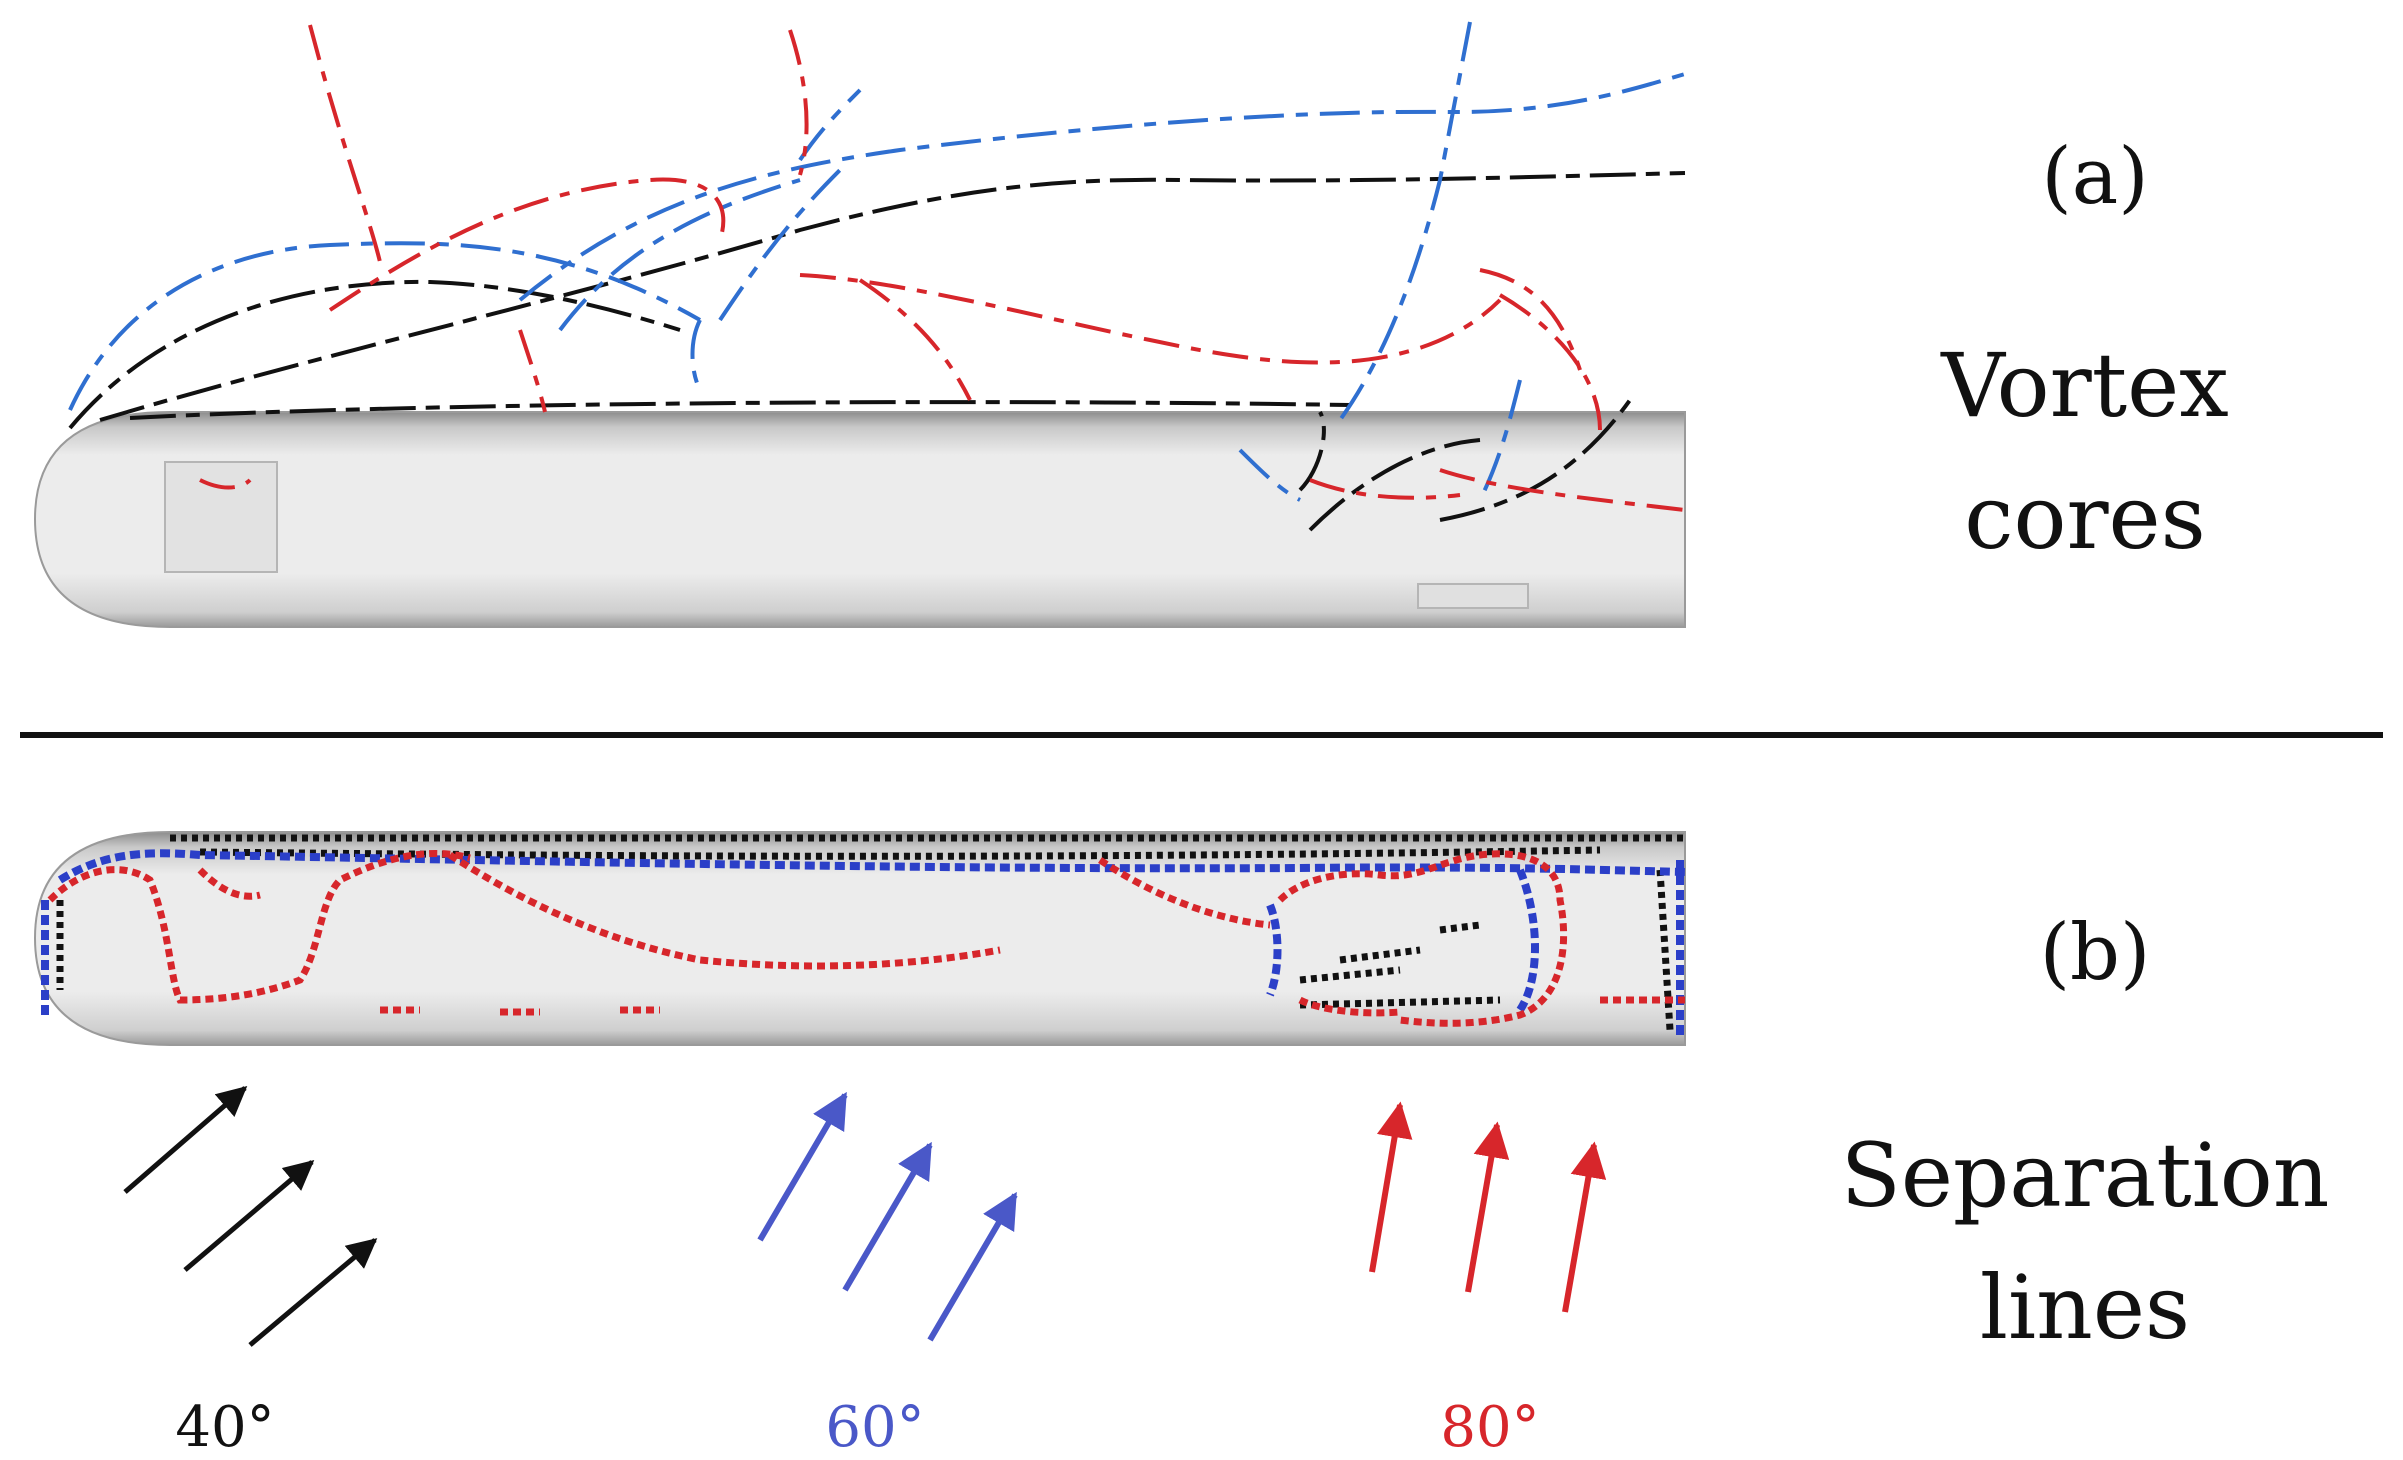  Describe the element at coordinates (221, 517) in the screenshot. I see `sail-a` at that location.